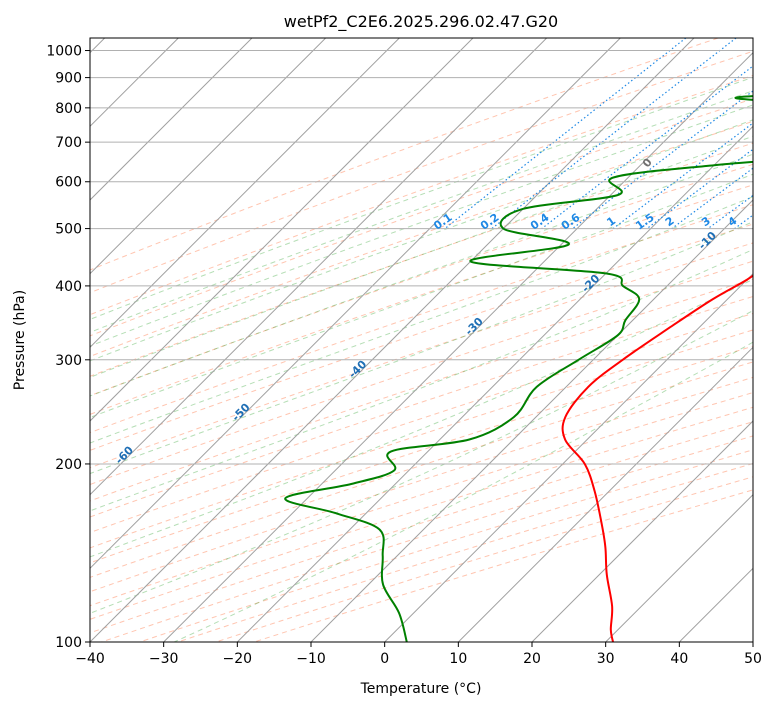  What do you see at coordinates (311, 659) in the screenshot?
I see `x-tick-label: −10` at bounding box center [311, 659].